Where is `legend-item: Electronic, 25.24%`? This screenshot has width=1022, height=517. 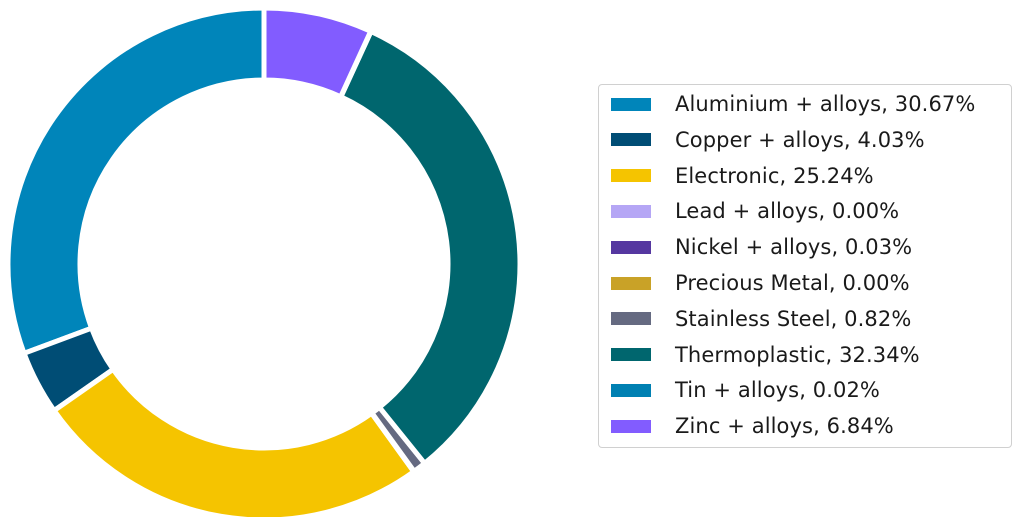
legend-item: Electronic, 25.24% is located at coordinates (736, 176).